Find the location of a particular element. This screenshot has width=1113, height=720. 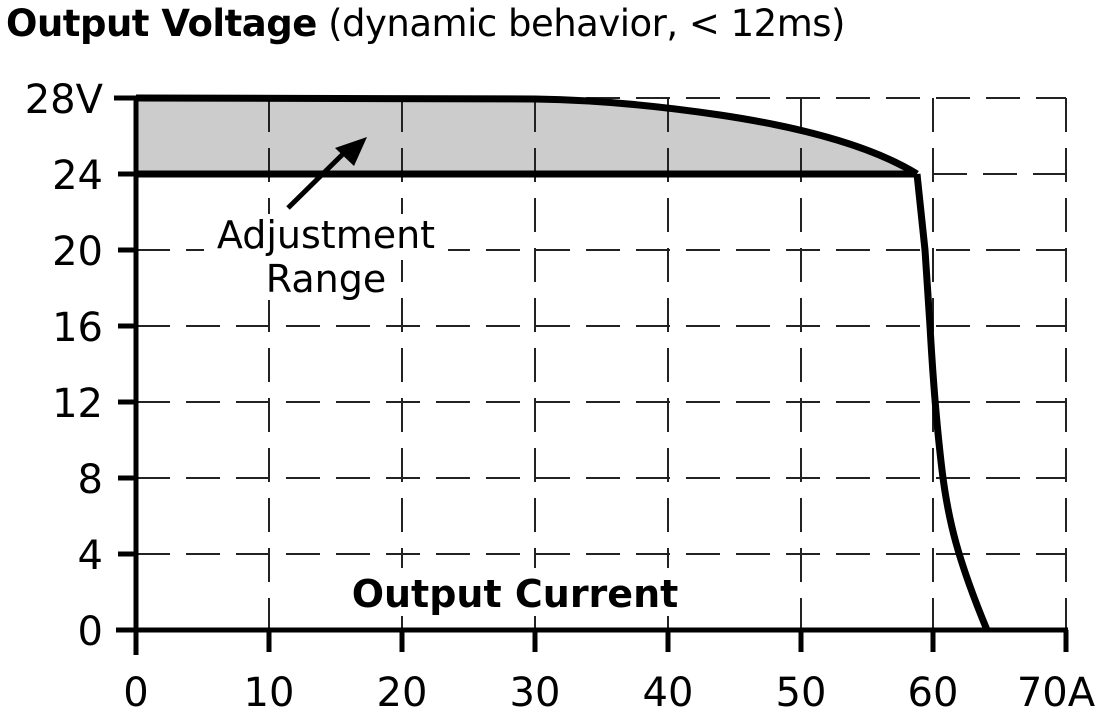

annotation-line2: Range is located at coordinates (326, 279).